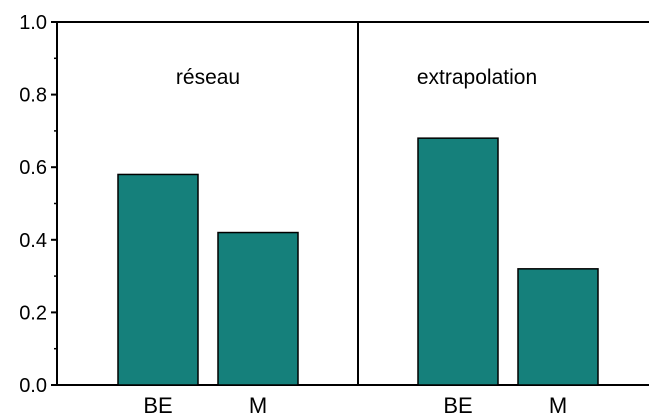 The image size is (649, 417). What do you see at coordinates (33, 96) in the screenshot?
I see `y-tick-label: 0.8` at bounding box center [33, 96].